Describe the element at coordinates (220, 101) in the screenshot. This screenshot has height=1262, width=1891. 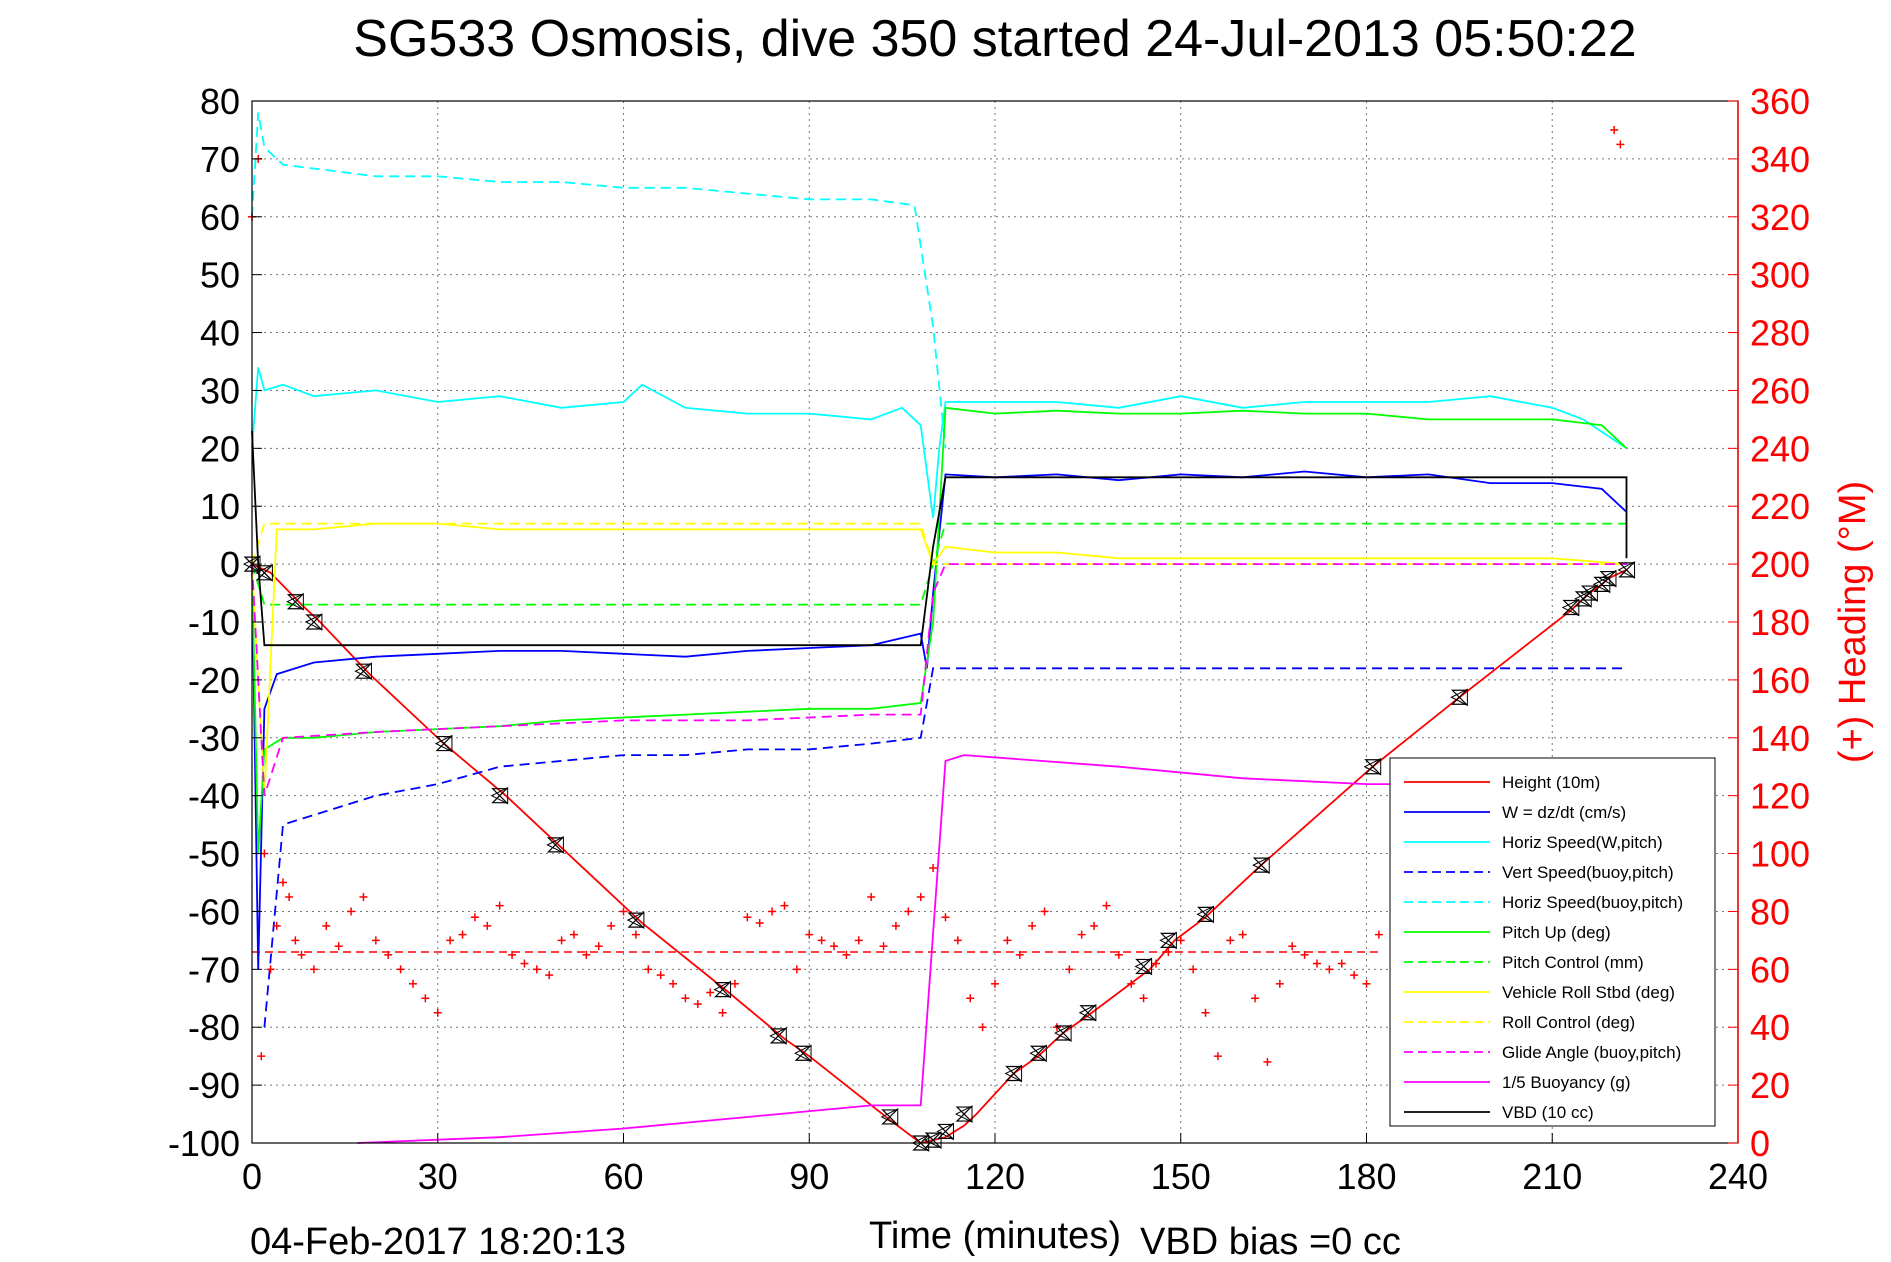
I see `y-tick-label-left: 80` at that location.